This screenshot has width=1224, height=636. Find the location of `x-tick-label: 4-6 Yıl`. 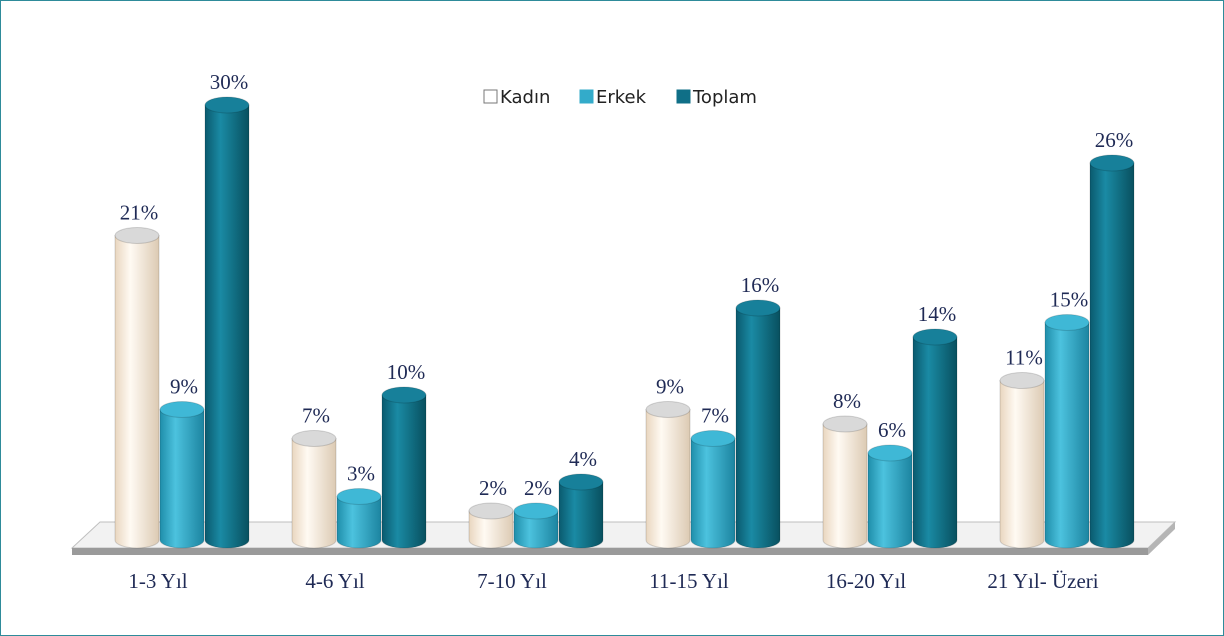

x-tick-label: 4-6 Yıl is located at coordinates (334, 581).